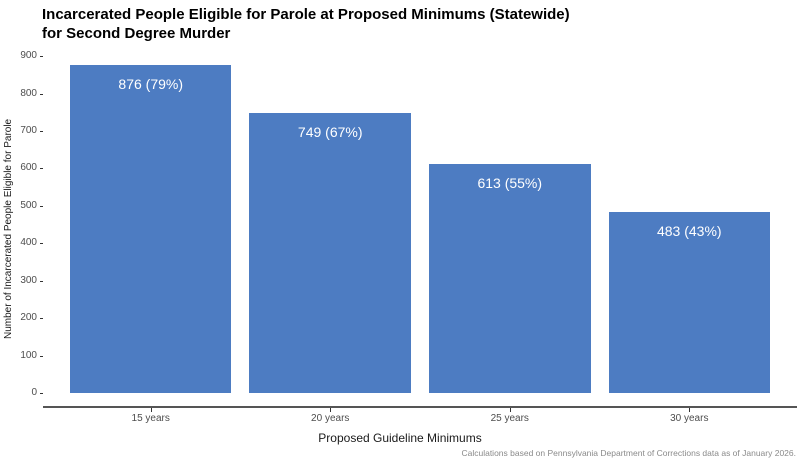 This screenshot has width=800, height=464. Describe the element at coordinates (150, 418) in the screenshot. I see `x-tick-label: 15 years` at that location.